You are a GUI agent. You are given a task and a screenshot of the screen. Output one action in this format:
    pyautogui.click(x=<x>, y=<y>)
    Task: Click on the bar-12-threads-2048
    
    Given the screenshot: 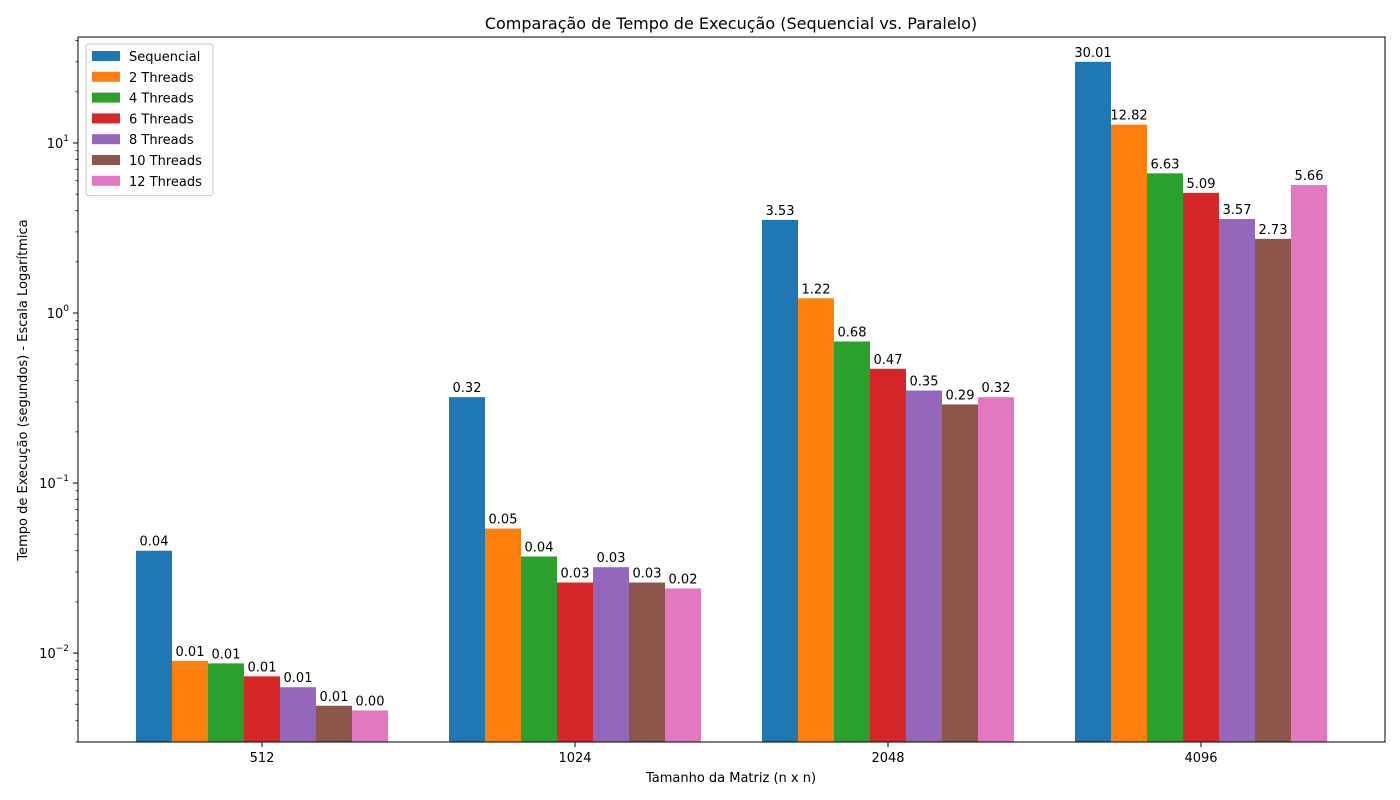 What is the action you would take?
    pyautogui.click(x=996, y=569)
    